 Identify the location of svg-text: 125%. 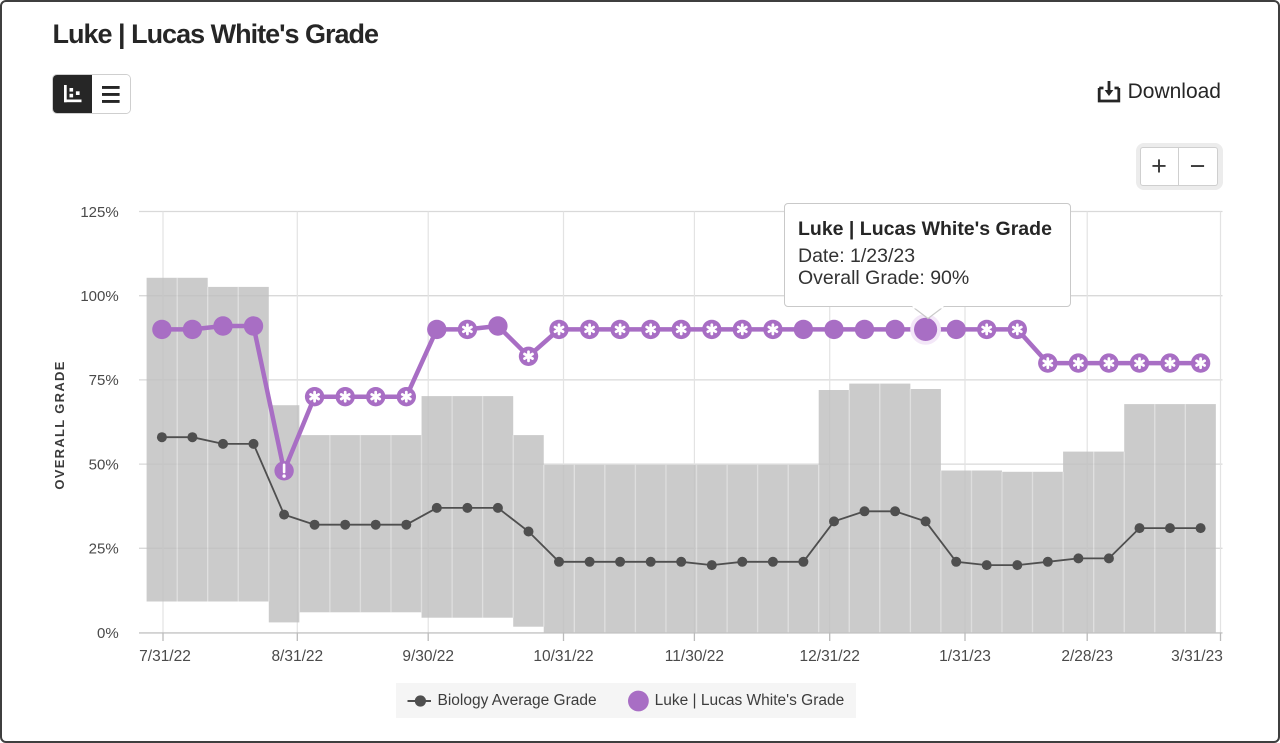
(99, 212).